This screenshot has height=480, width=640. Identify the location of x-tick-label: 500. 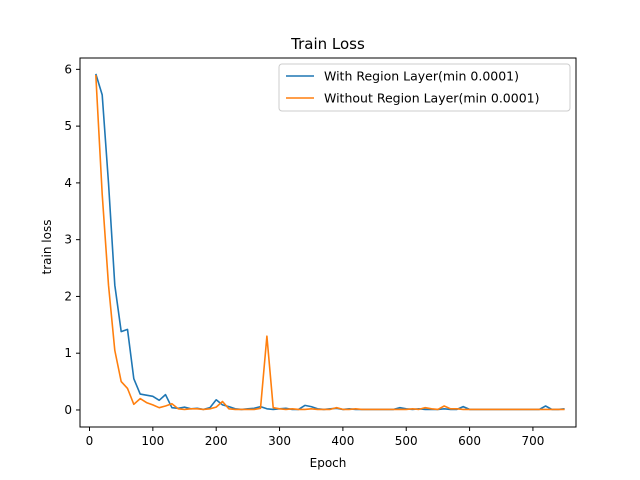
(406, 441).